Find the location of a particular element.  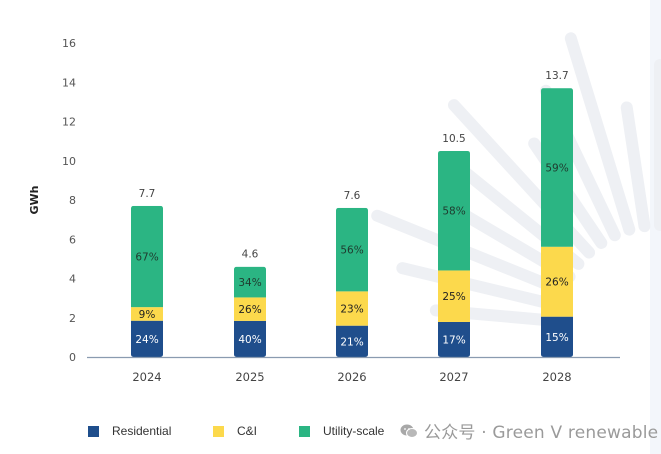

legend-swatch-ci is located at coordinates (218, 431).